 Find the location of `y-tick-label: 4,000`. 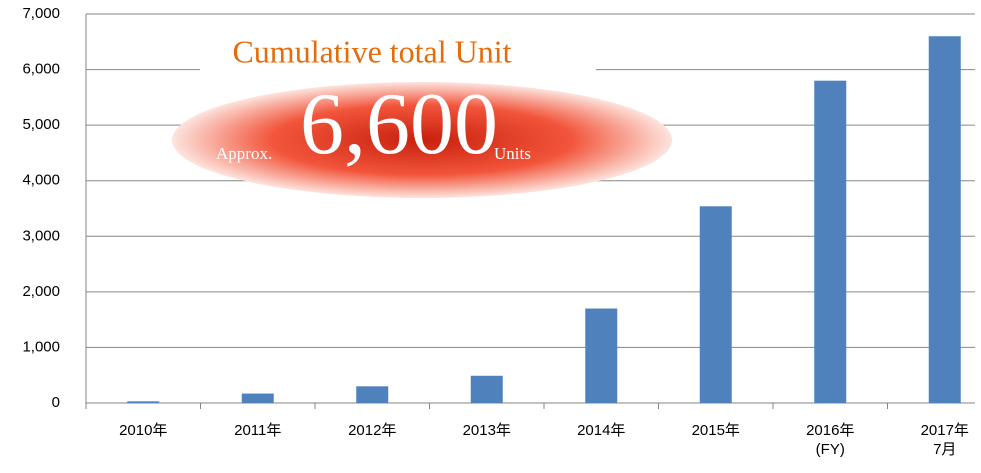

y-tick-label: 4,000 is located at coordinates (41, 180).